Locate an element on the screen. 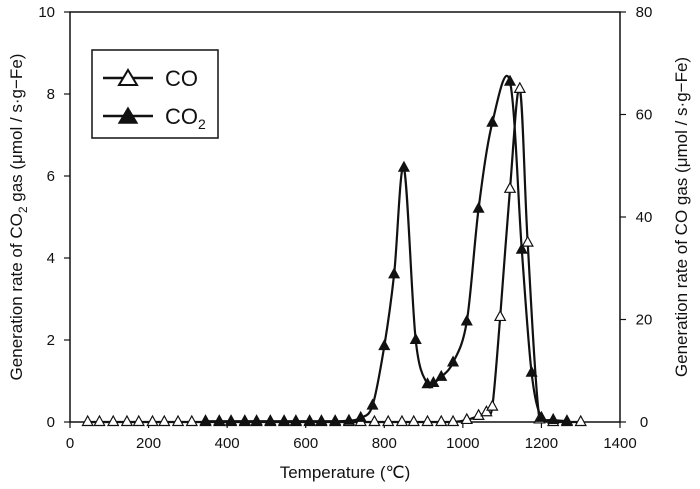  y-axis-left-title-sub: 2 is located at coordinates (23, 209).